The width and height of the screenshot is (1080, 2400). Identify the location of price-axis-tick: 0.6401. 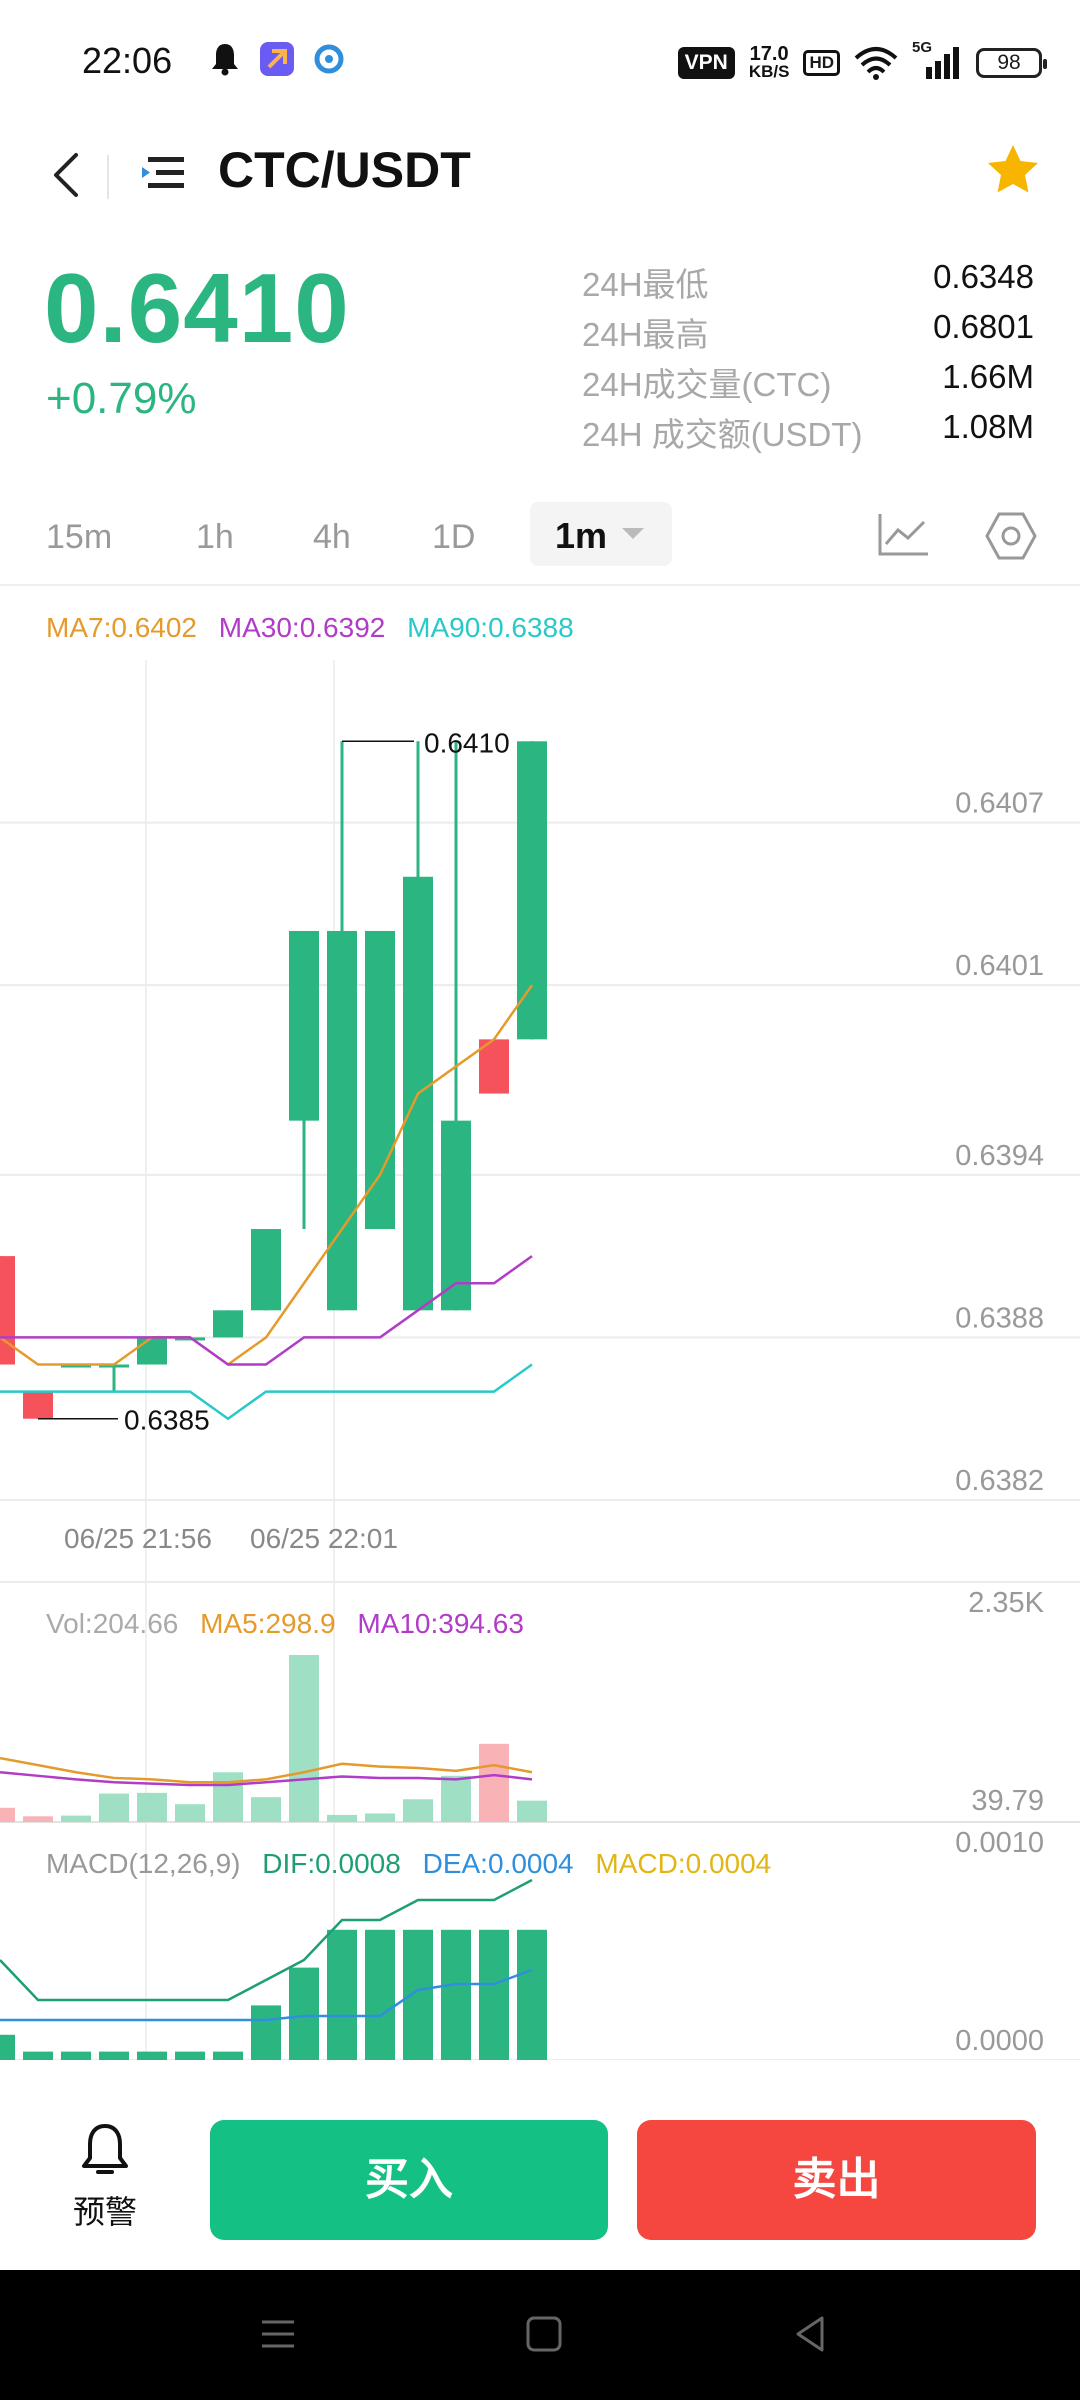
(999, 966).